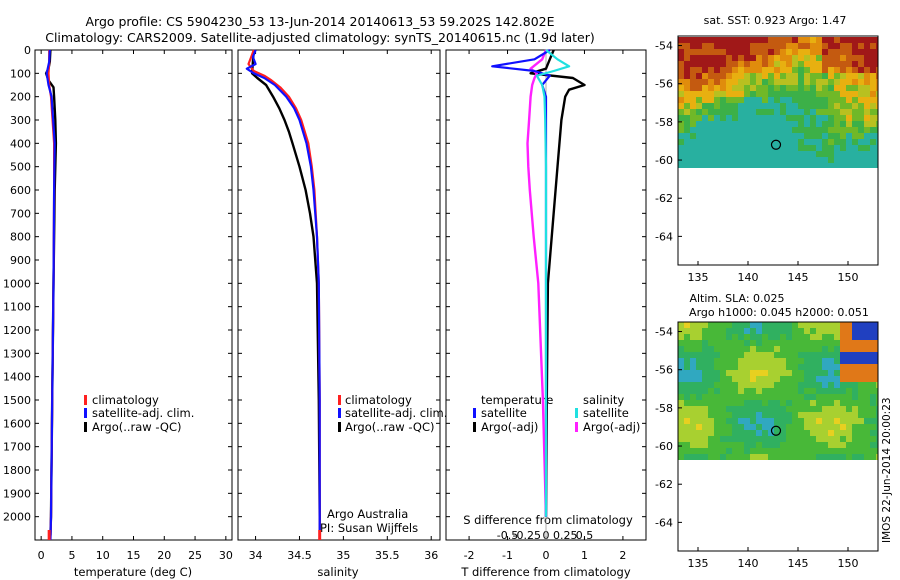 The image size is (900, 580). Describe the element at coordinates (585, 535) in the screenshot. I see `x2-tick-label: 0.5` at that location.